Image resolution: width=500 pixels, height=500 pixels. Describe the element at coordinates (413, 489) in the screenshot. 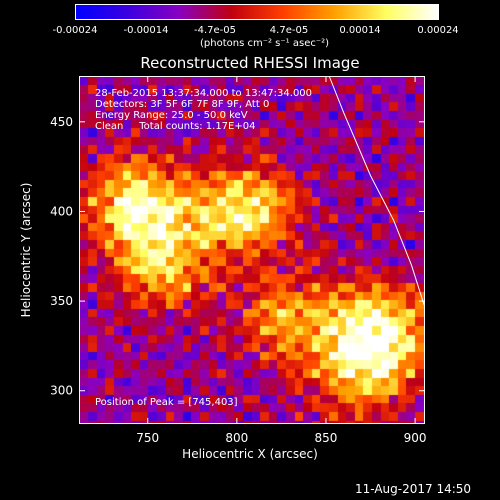

I see `timestamp-footer: 11-Aug-2017 14:50` at that location.